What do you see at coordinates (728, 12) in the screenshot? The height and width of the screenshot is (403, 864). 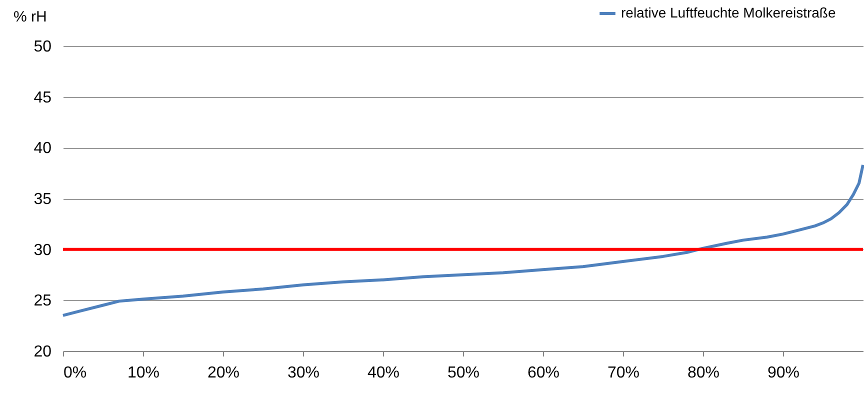 I see `legend-label: relative Luftfeuchte Molkereistraße` at bounding box center [728, 12].